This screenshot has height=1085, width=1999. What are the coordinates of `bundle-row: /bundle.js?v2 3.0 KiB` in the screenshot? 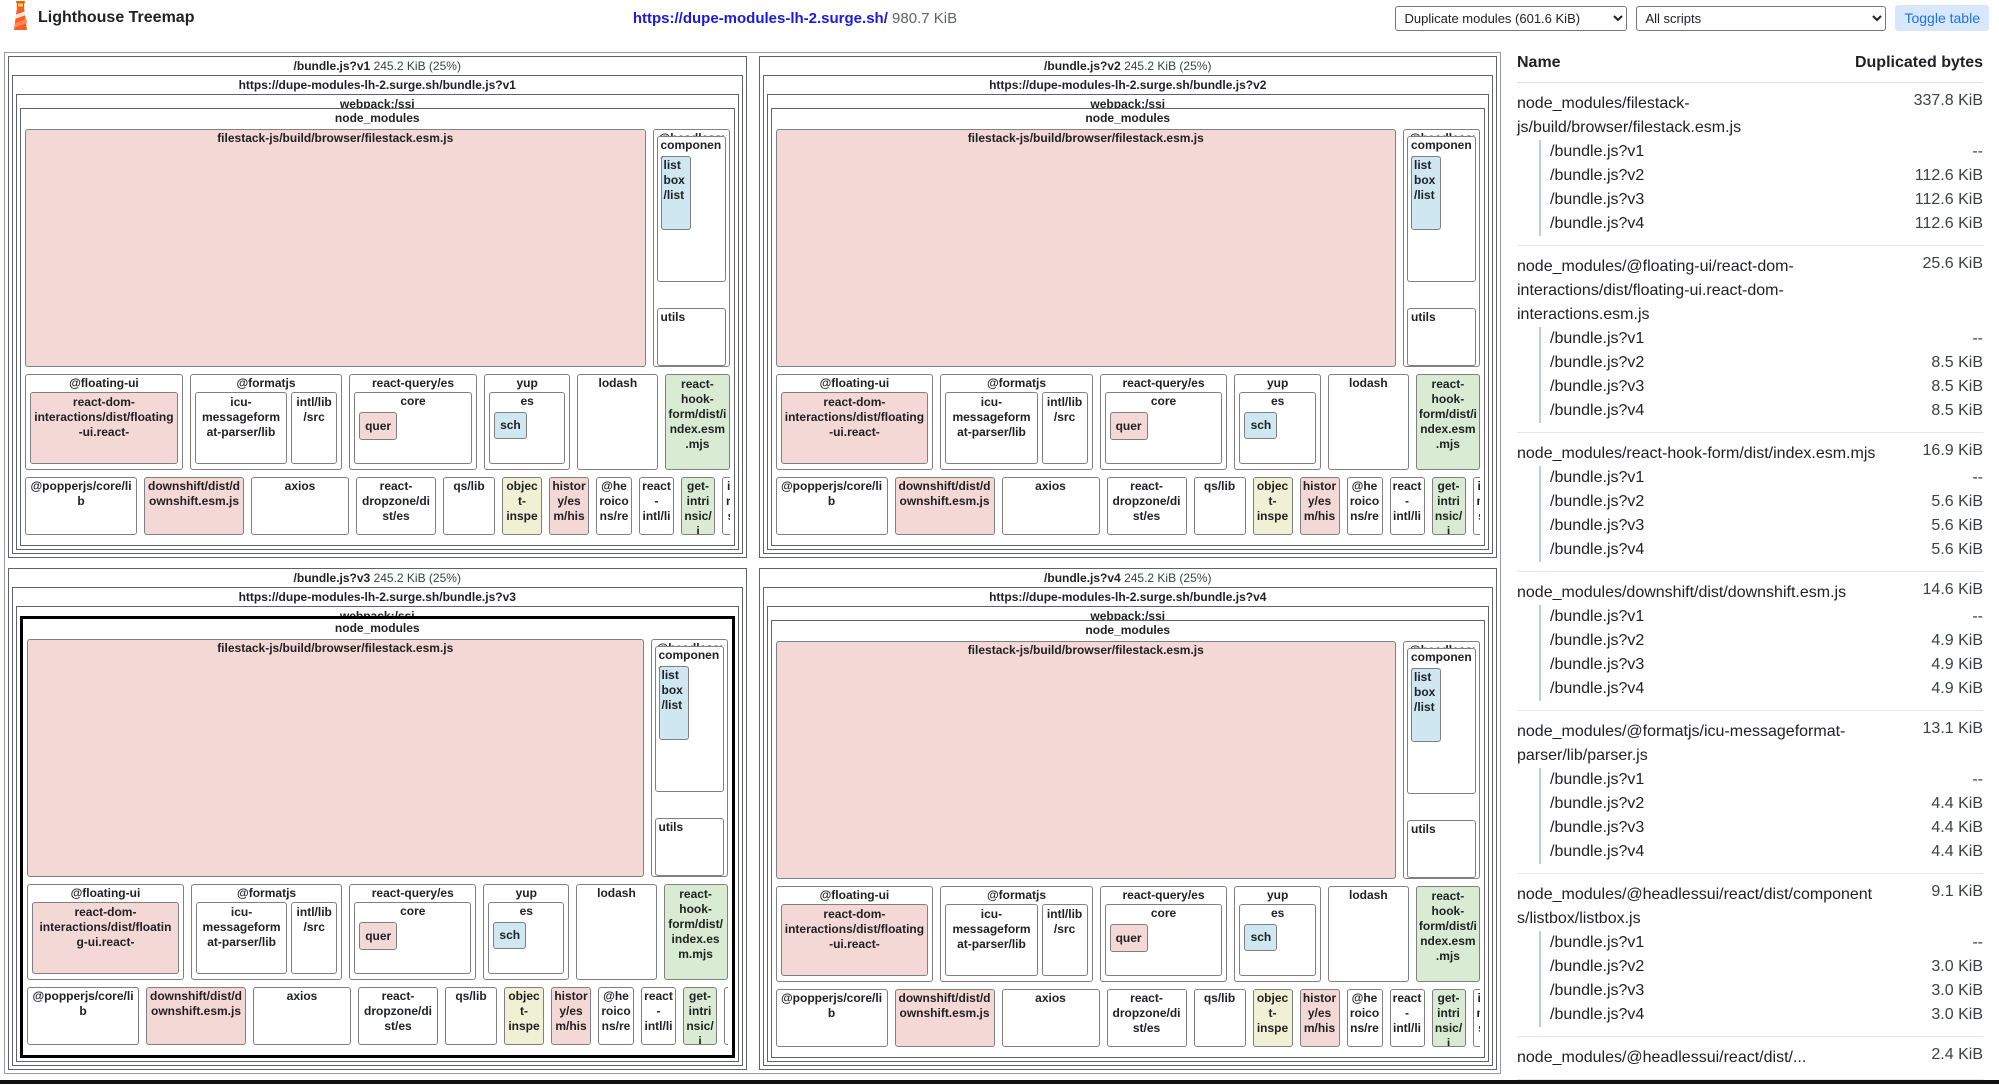 It's located at (1750, 967).